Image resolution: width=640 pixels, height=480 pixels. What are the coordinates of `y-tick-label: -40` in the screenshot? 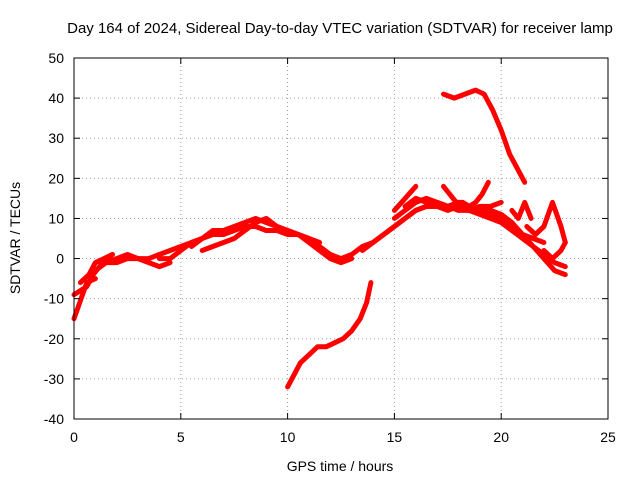 It's located at (54, 419).